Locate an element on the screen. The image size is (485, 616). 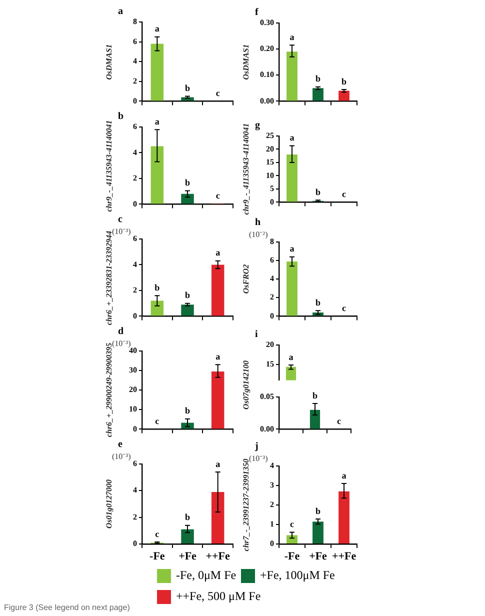
y-tick-label: 5 is located at coordinates (272, 189).